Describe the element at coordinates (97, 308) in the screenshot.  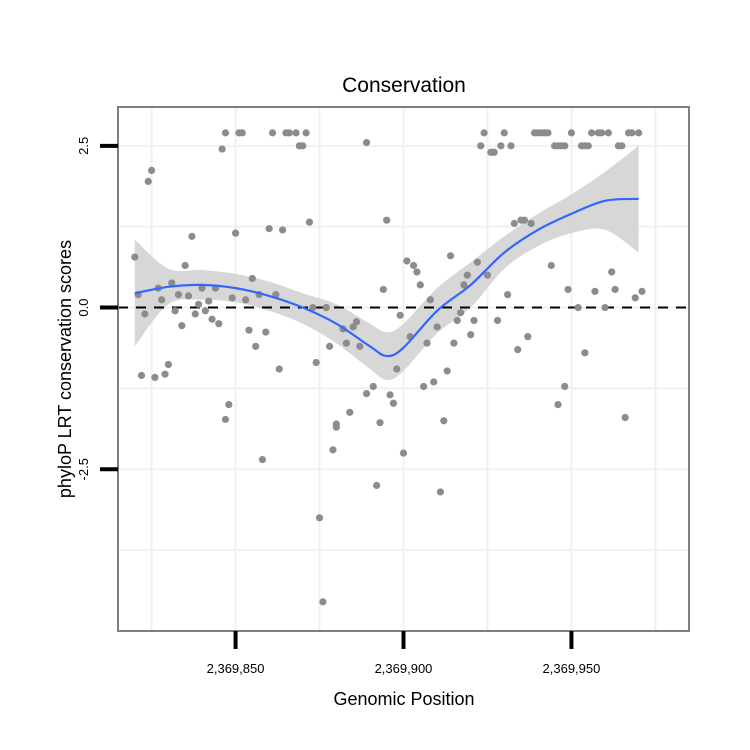
I see `y-axis-ticks: -2.5 0.0 2.5` at that location.